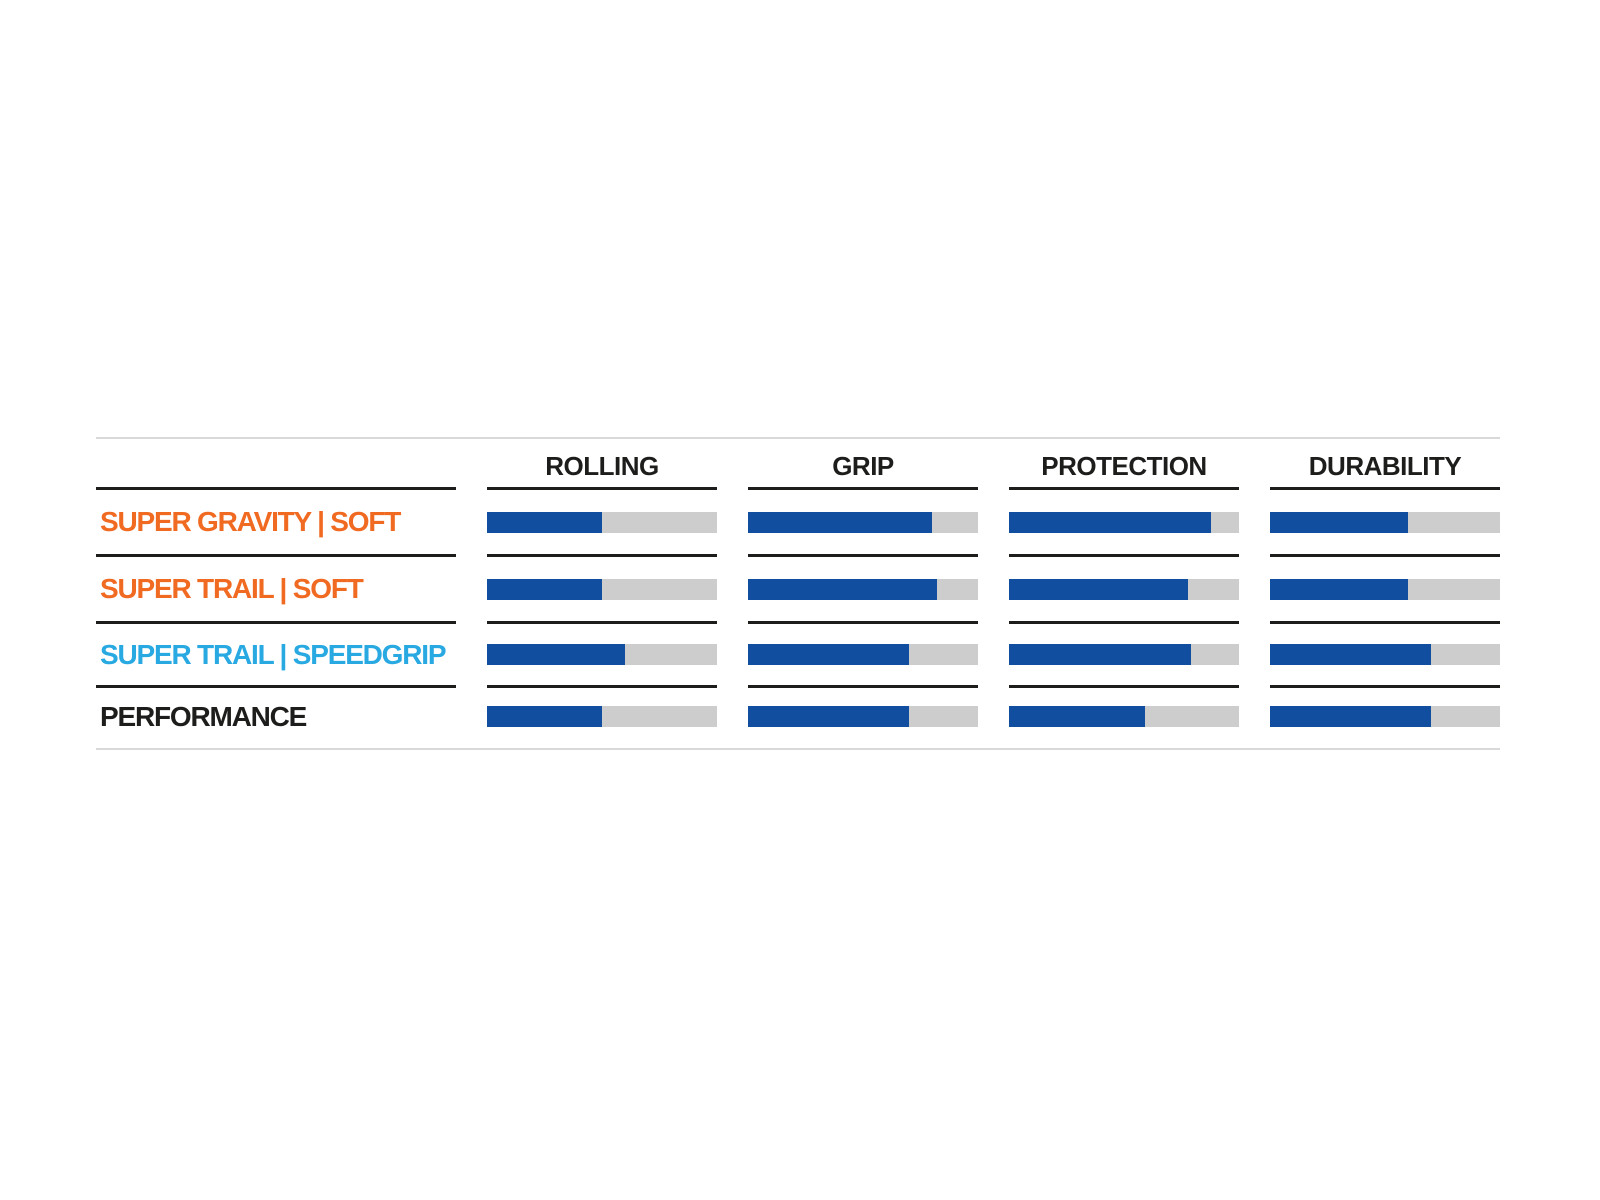 This screenshot has height=1200, width=1600. Describe the element at coordinates (203, 716) in the screenshot. I see `row-label: PERFORMANCE` at that location.